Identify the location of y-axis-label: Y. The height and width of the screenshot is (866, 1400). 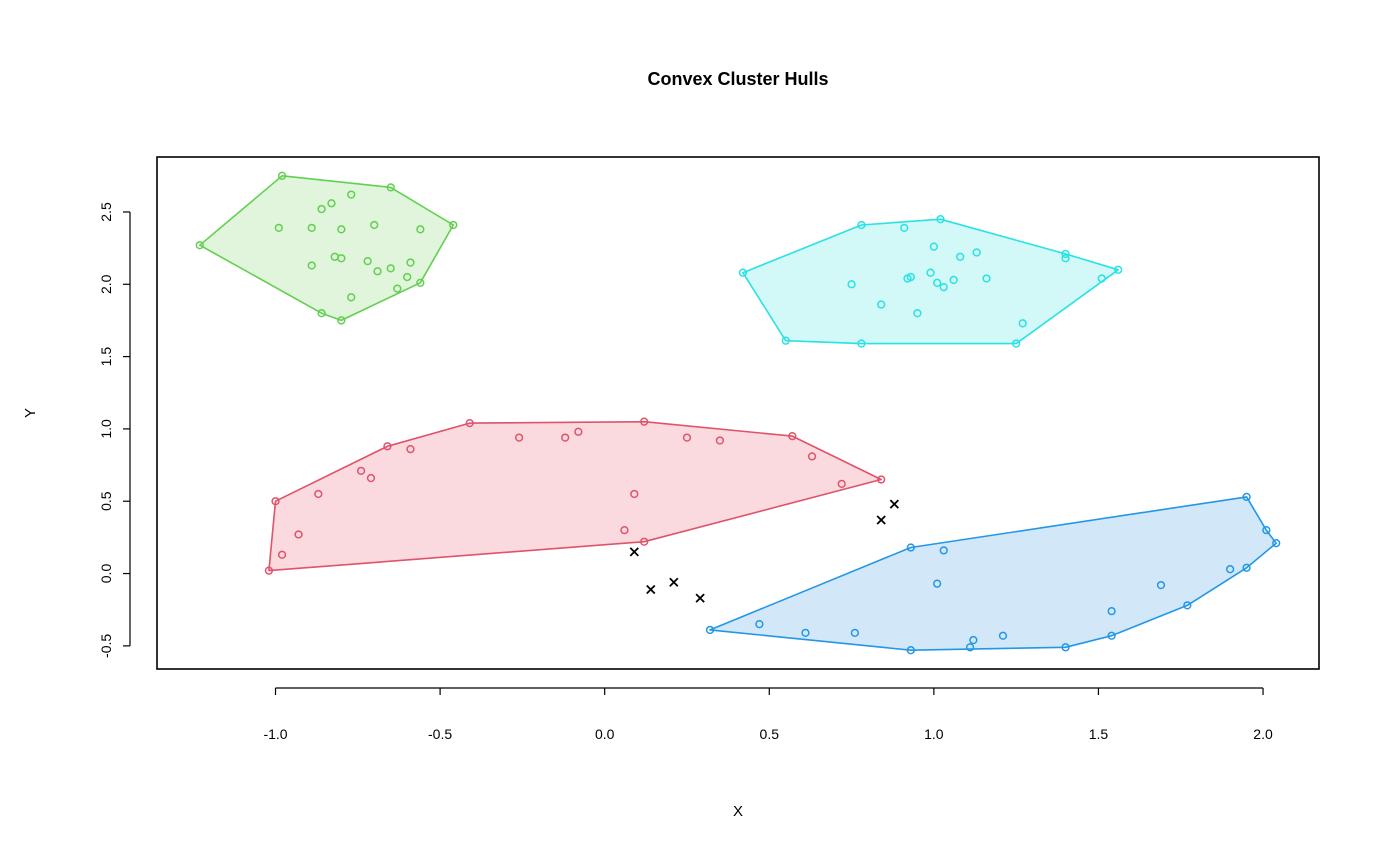
(30, 413).